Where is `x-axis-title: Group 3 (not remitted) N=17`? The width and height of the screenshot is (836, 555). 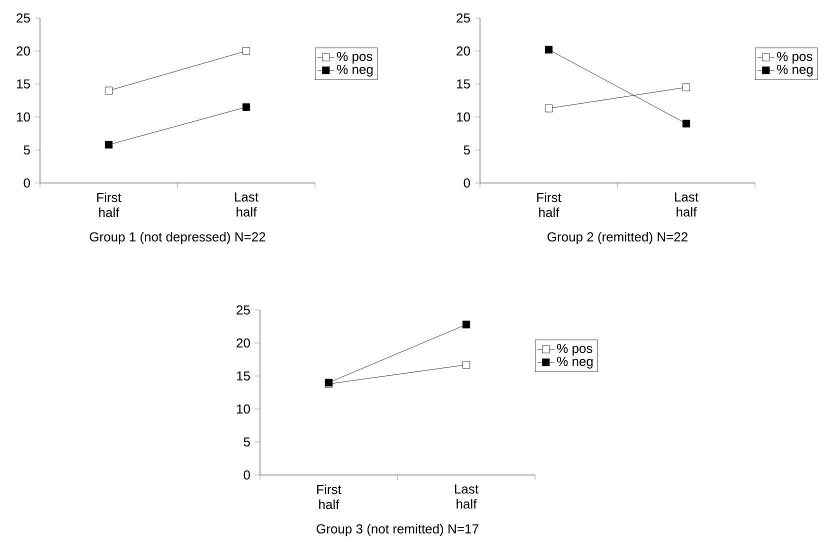 x-axis-title: Group 3 (not remitted) N=17 is located at coordinates (397, 530).